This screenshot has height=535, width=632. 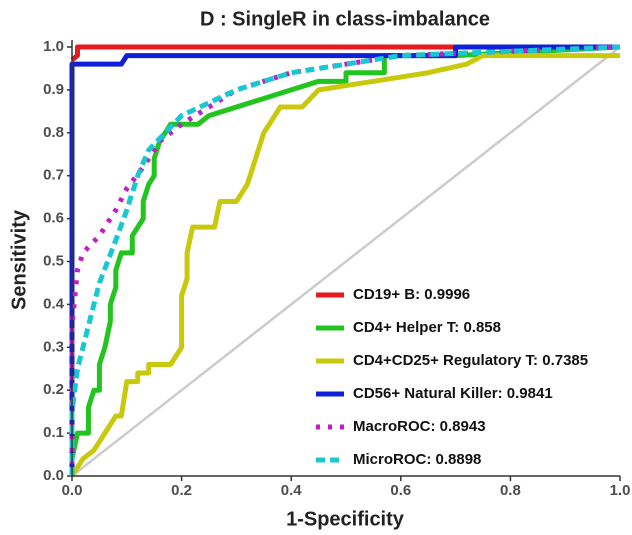 What do you see at coordinates (345, 19) in the screenshot?
I see `chart-title: D : SingleR in class-imbalance` at bounding box center [345, 19].